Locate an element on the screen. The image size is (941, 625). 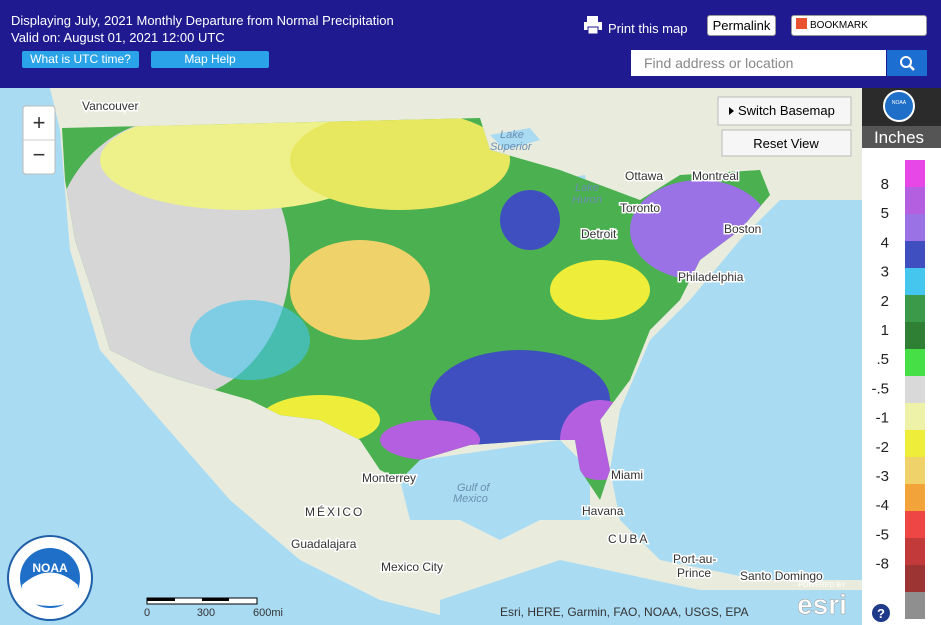
water-label: Gulf of is located at coordinates (473, 488).